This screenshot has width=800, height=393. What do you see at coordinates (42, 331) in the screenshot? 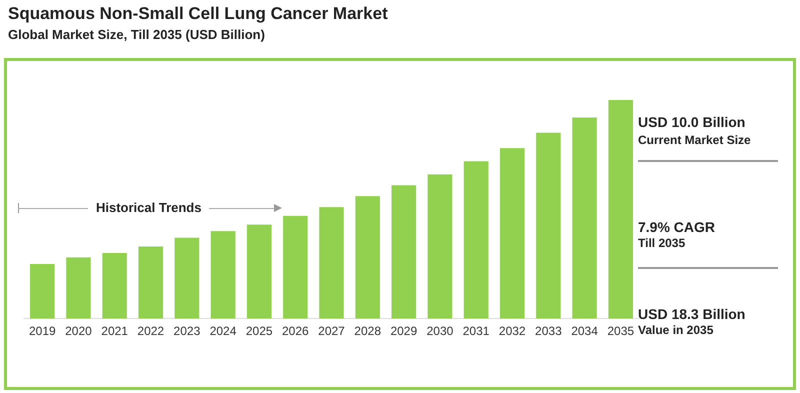
I see `x-tick-label: 2019` at bounding box center [42, 331].